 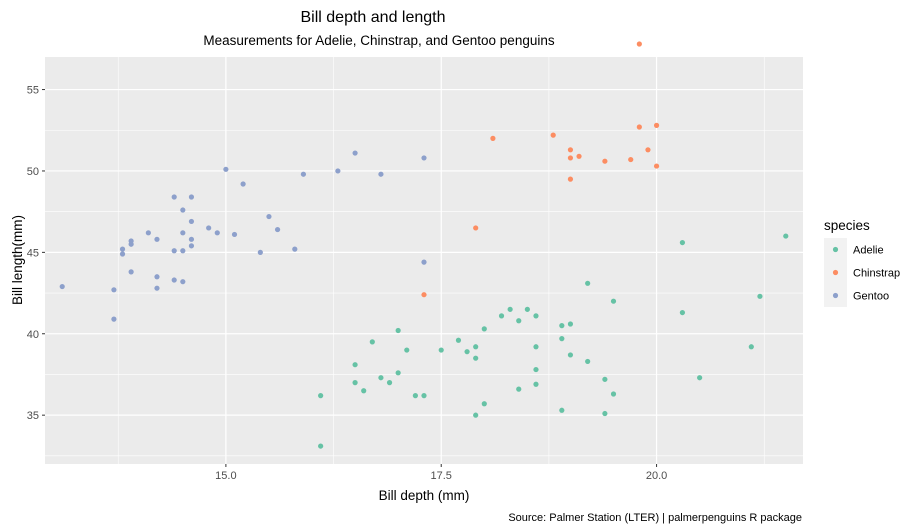 What do you see at coordinates (871, 297) in the screenshot?
I see `legend-label-gentoo: Gentoo` at bounding box center [871, 297].